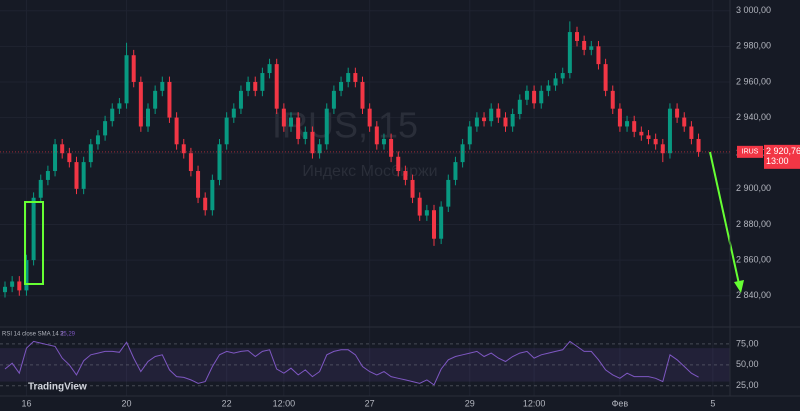  I want to click on y-tick-label: 2 960,00, so click(753, 81).